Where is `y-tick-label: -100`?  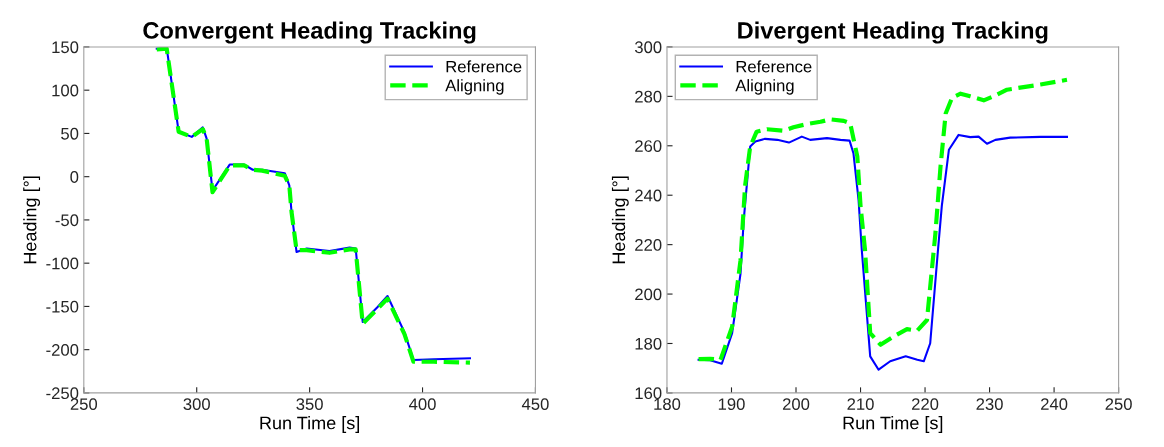 y-tick-label: -100 is located at coordinates (62, 263).